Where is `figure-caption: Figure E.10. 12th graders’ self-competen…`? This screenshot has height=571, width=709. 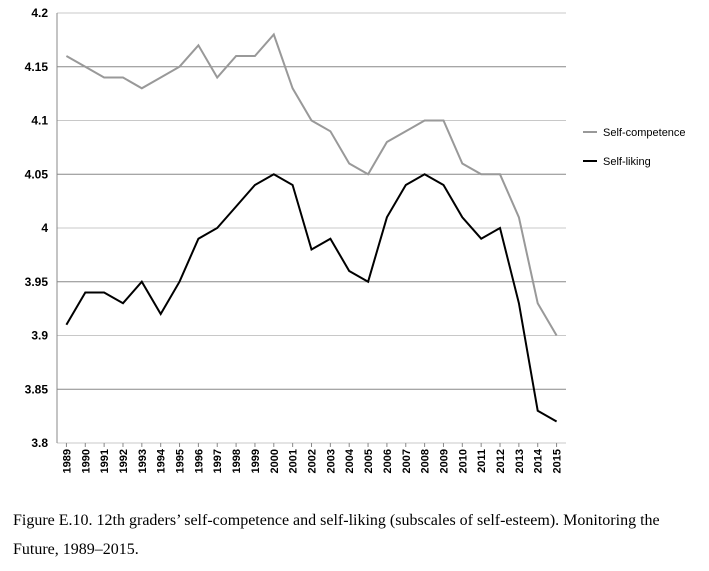 figure-caption: Figure E.10. 12th graders’ self-competen… is located at coordinates (336, 535).